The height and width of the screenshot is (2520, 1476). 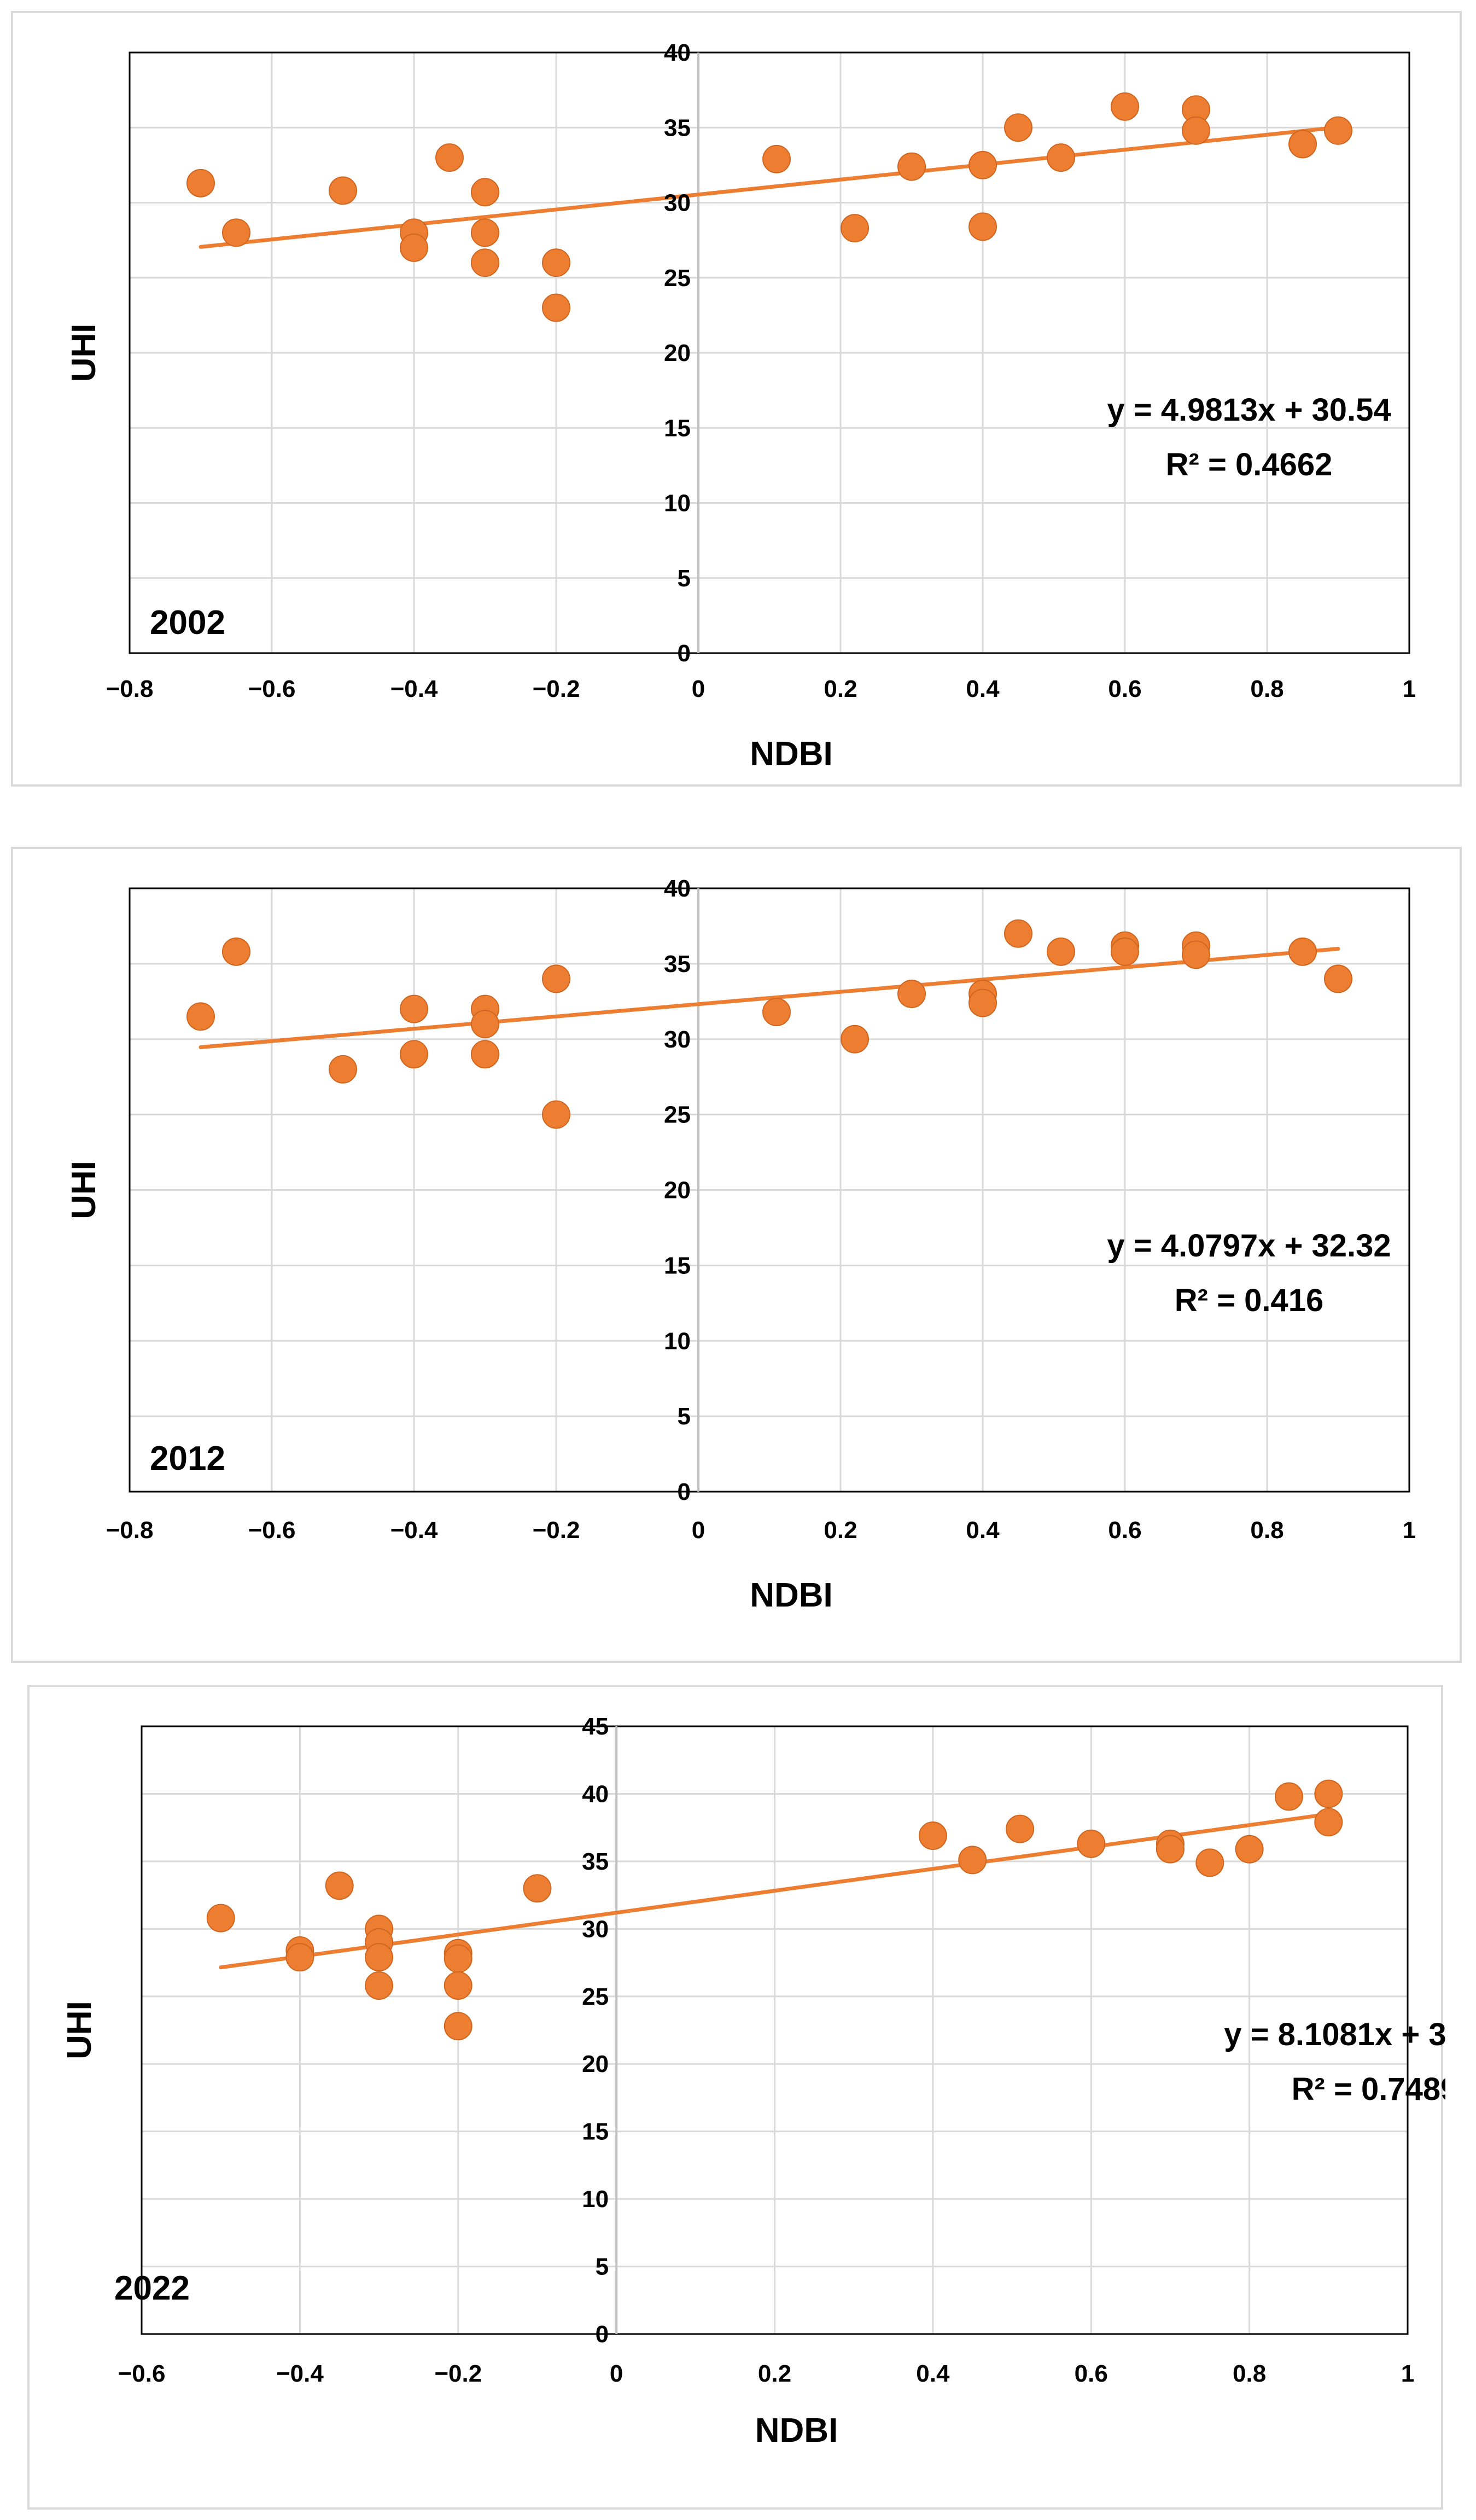 What do you see at coordinates (616, 2373) in the screenshot?
I see `x-tick-label: 0` at bounding box center [616, 2373].